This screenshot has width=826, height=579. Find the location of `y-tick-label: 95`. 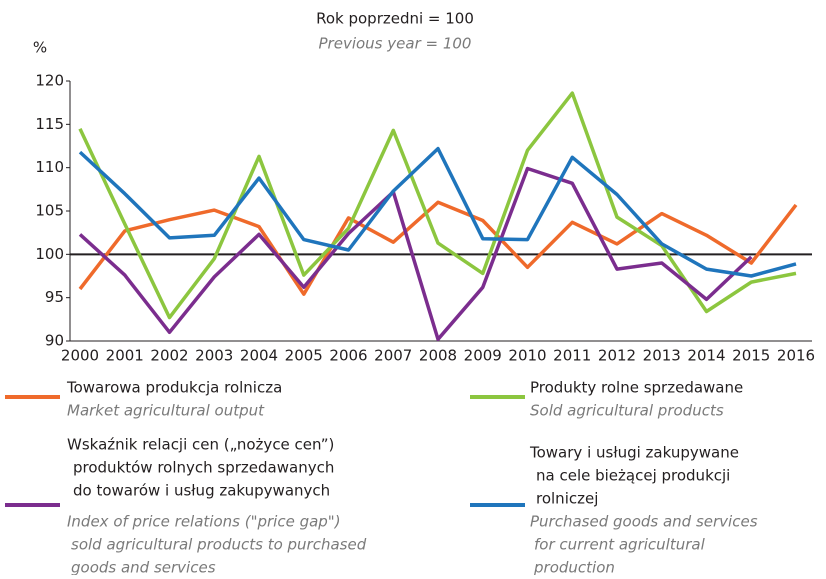

y-tick-label: 95 is located at coordinates (54, 297).